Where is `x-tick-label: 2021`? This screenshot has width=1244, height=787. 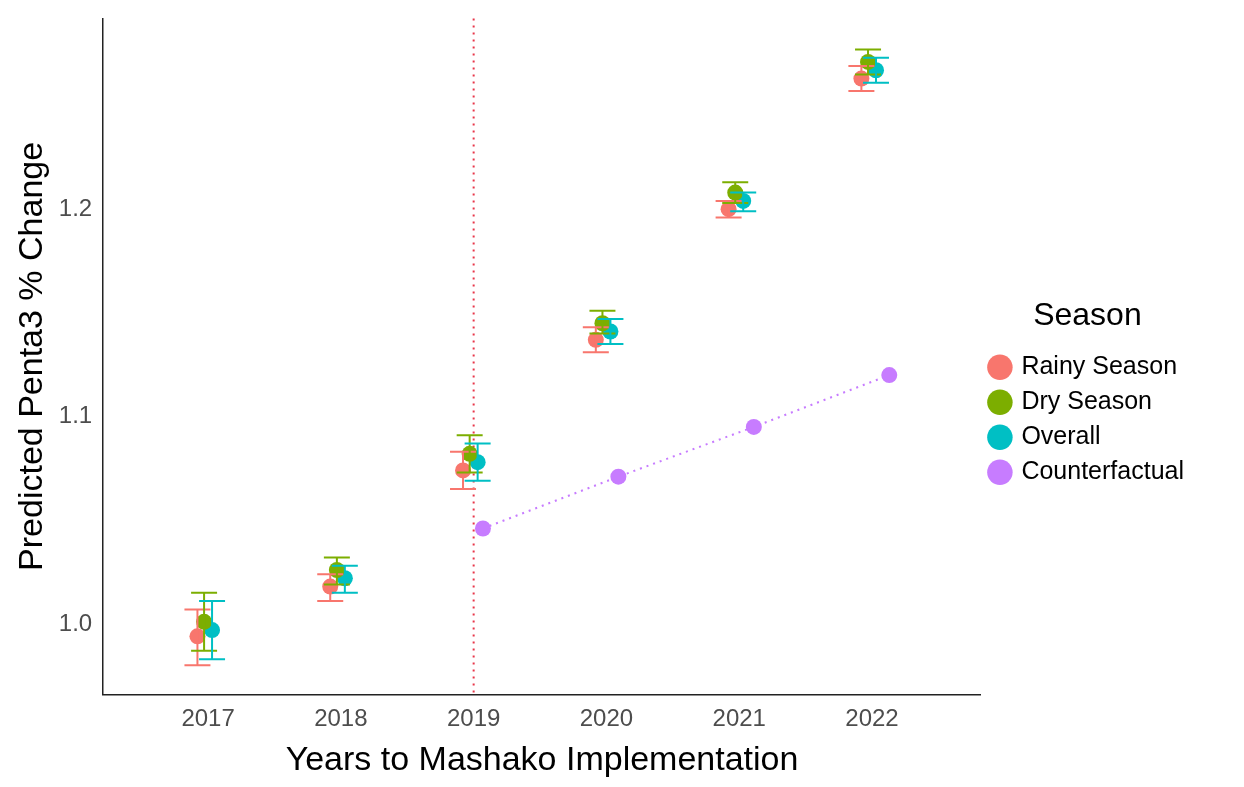 x-tick-label: 2021 is located at coordinates (739, 718).